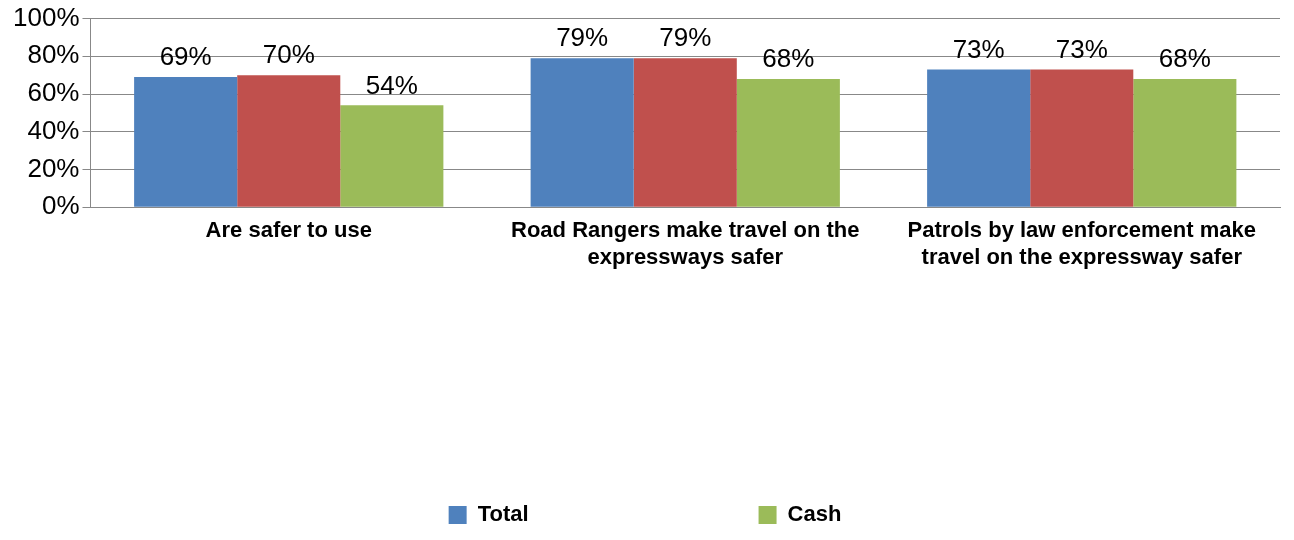 The image size is (1294, 540). Describe the element at coordinates (685, 243) in the screenshot. I see `x-tick-label: Road Rangers make travel on the expressways safer` at that location.